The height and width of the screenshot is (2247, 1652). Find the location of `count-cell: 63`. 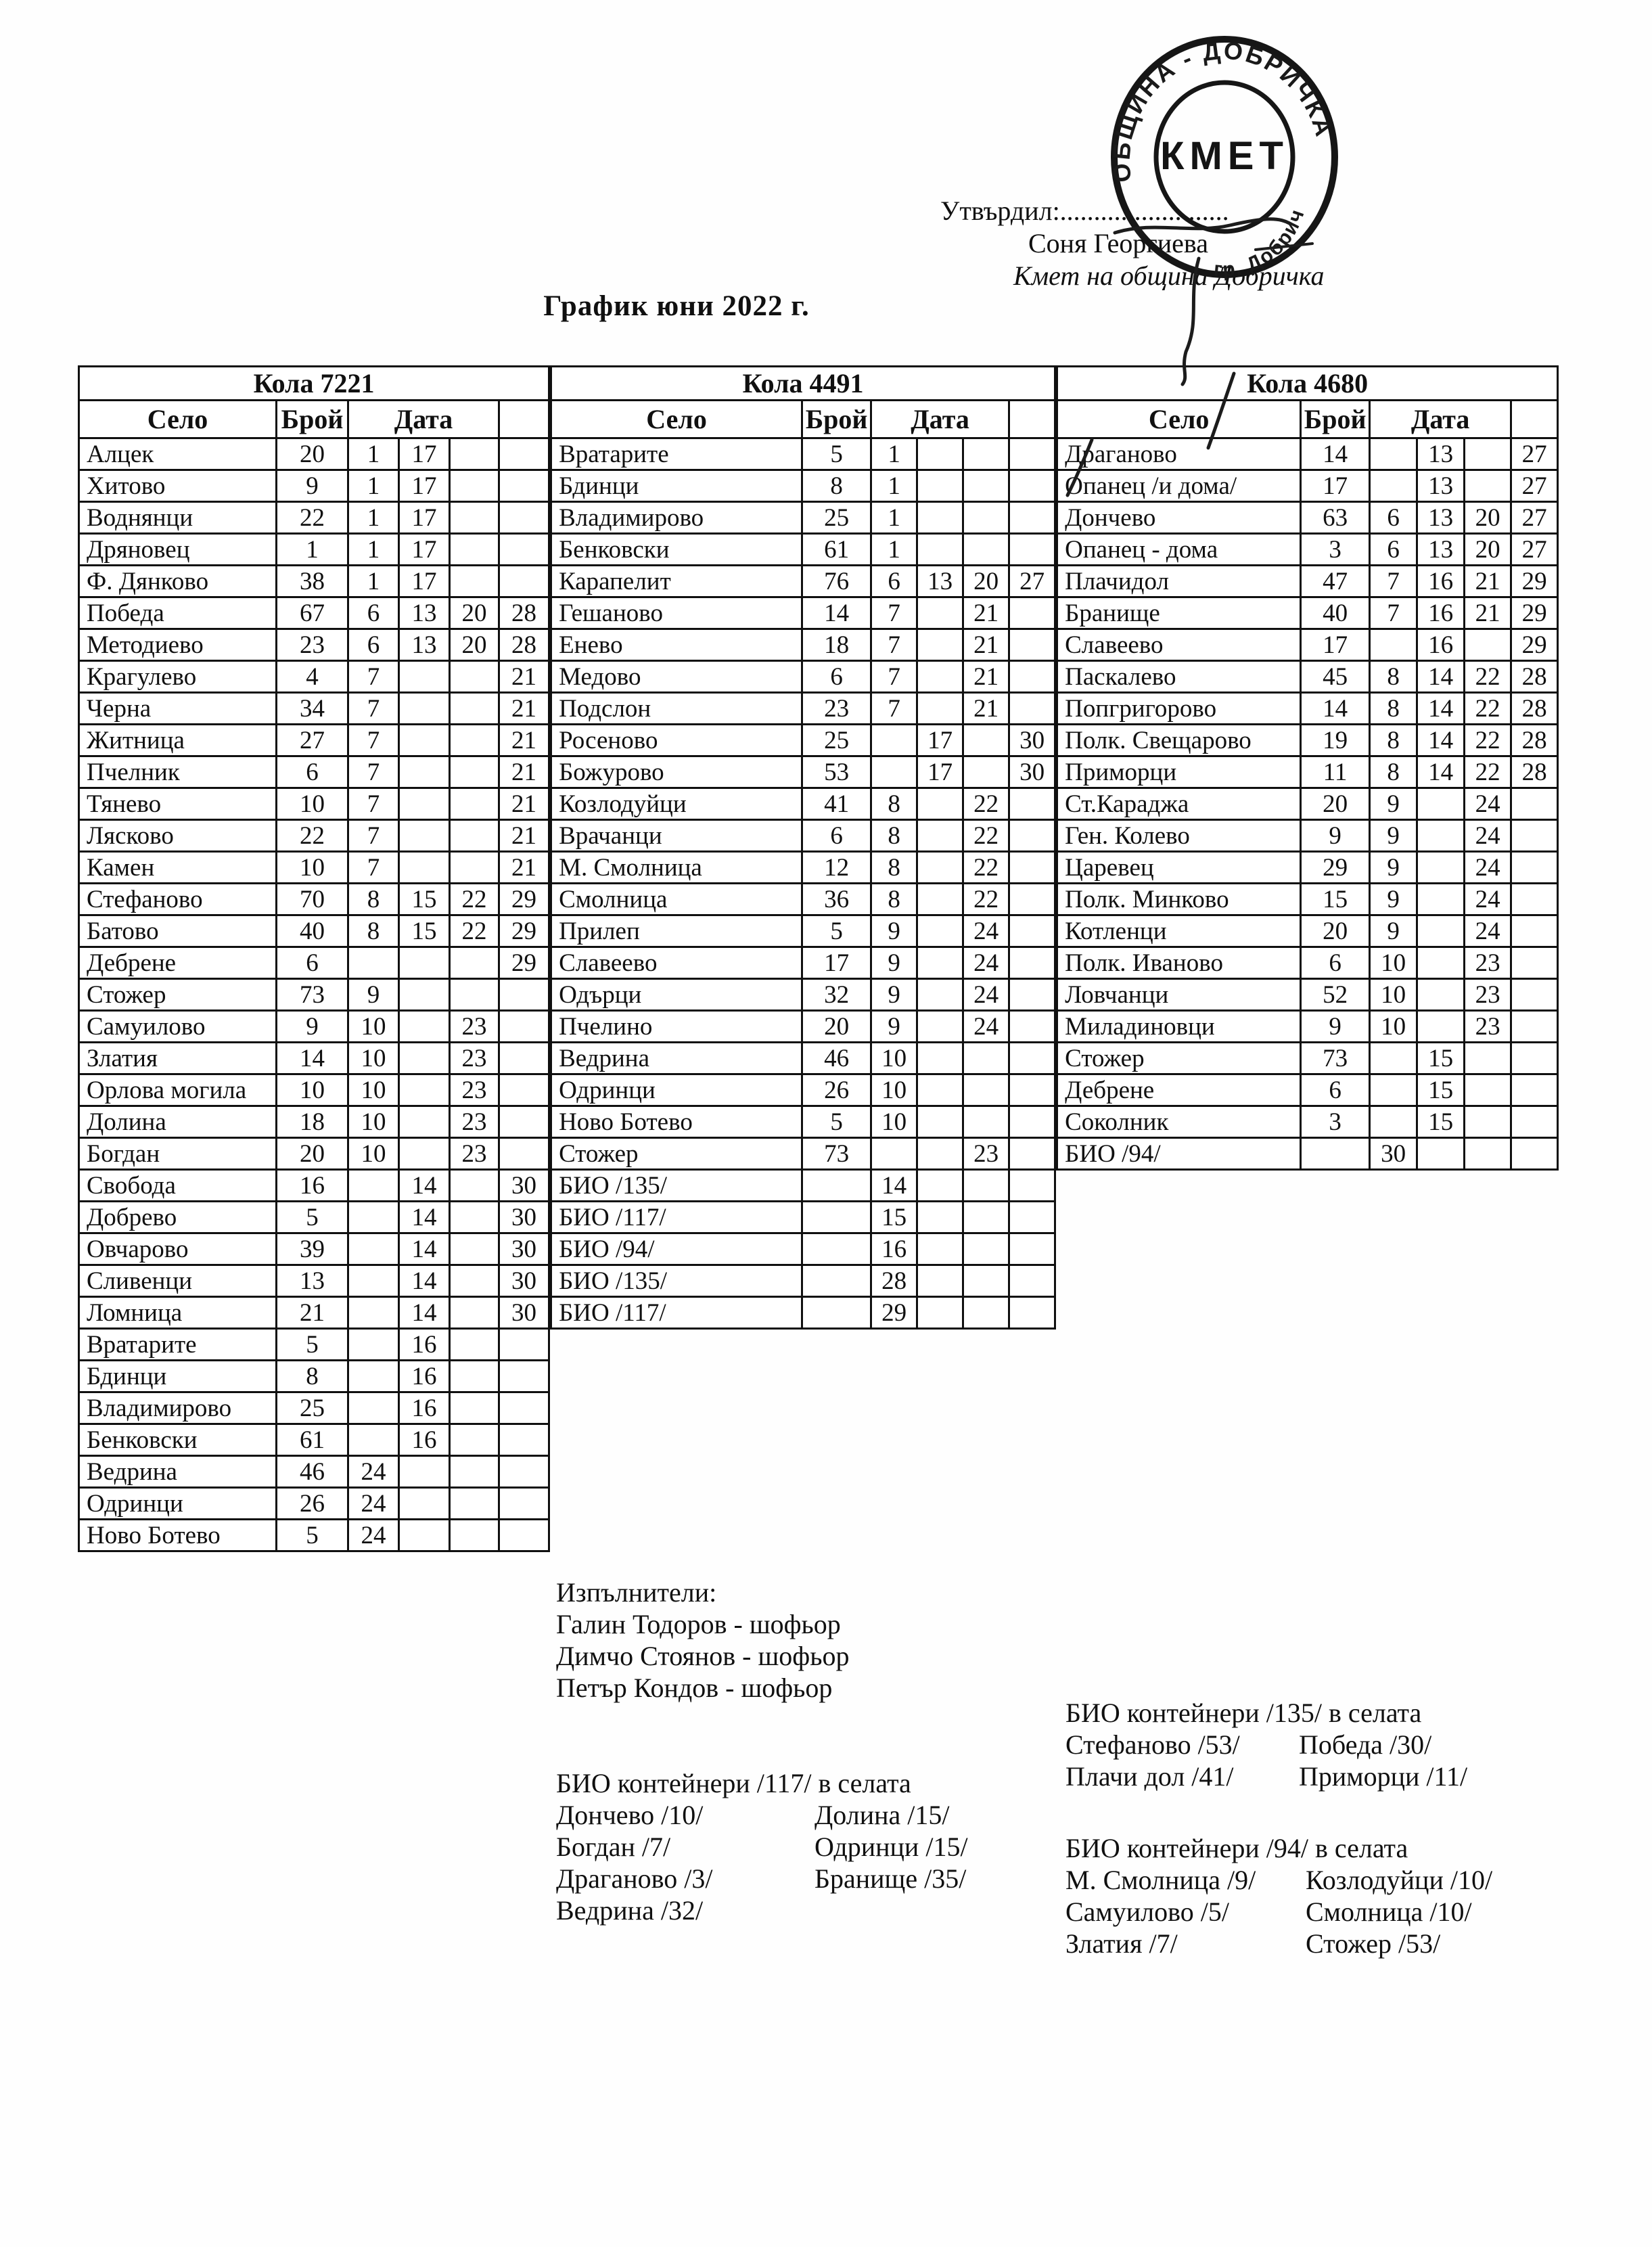

count-cell: 63 is located at coordinates (1335, 518).